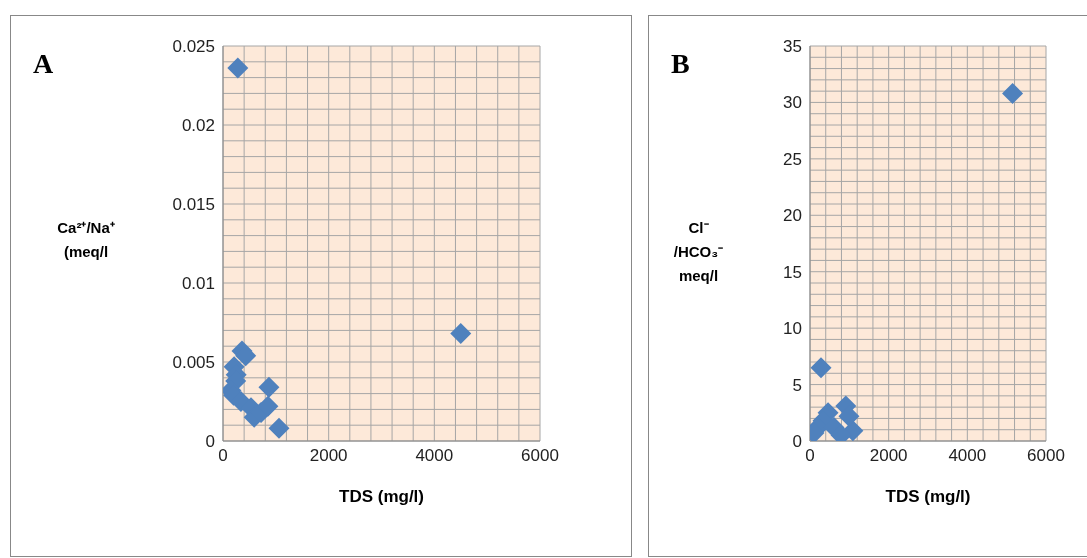 The height and width of the screenshot is (558, 1087). What do you see at coordinates (792, 159) in the screenshot?
I see `y-tick-label: 25` at bounding box center [792, 159].